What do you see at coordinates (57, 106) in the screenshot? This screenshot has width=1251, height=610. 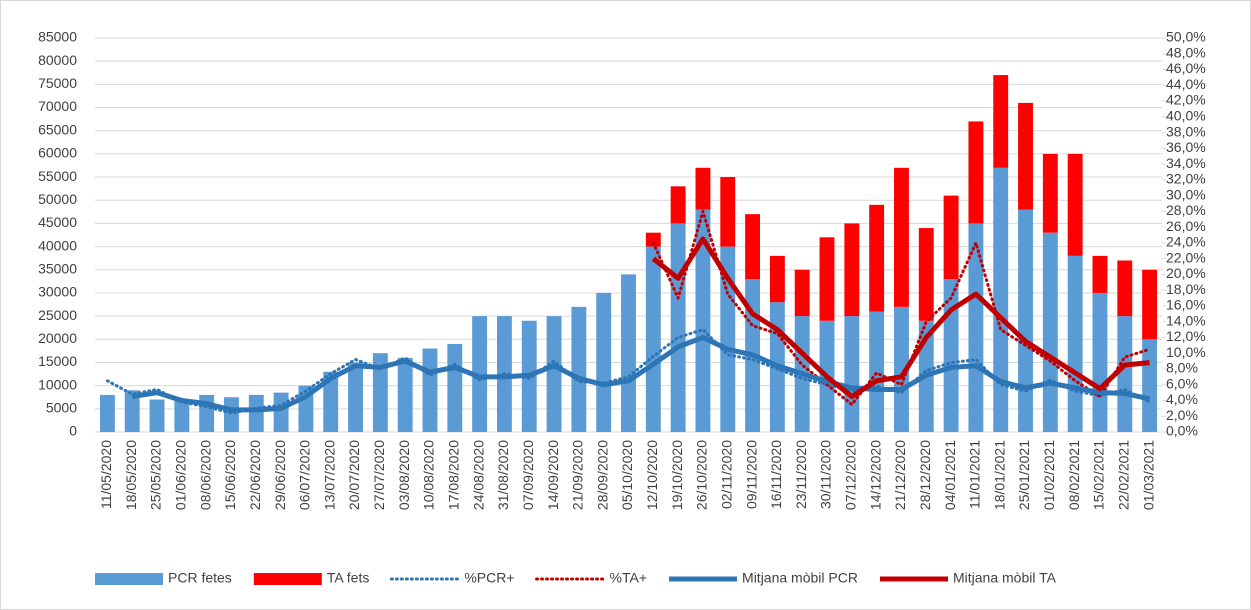 I see `y-tick-label: 70000` at bounding box center [57, 106].